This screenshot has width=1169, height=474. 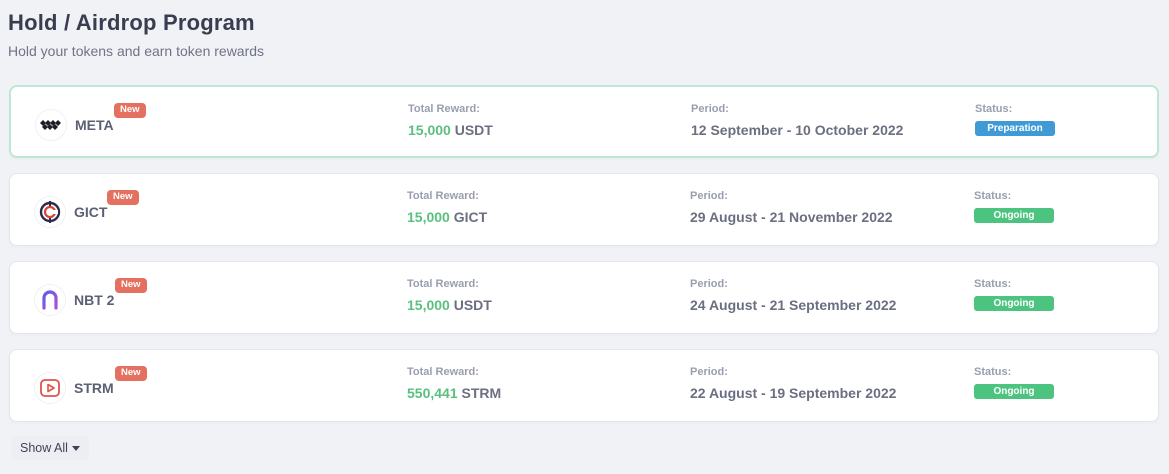 What do you see at coordinates (50, 300) in the screenshot?
I see `nbt-logo-icon` at bounding box center [50, 300].